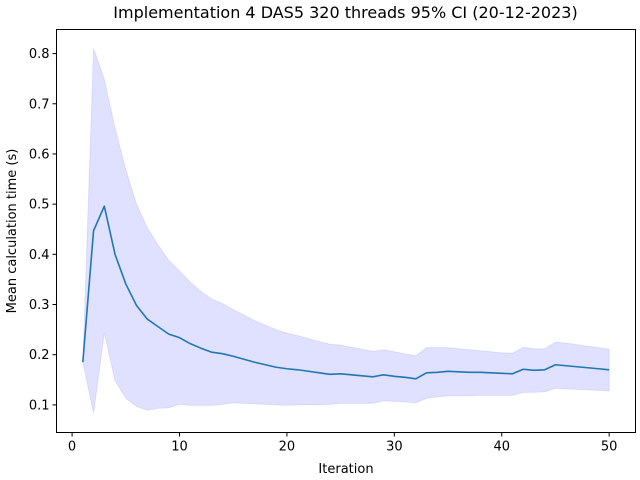 The height and width of the screenshot is (480, 640). What do you see at coordinates (39, 104) in the screenshot?
I see `y-tick-label: 0.7` at bounding box center [39, 104].